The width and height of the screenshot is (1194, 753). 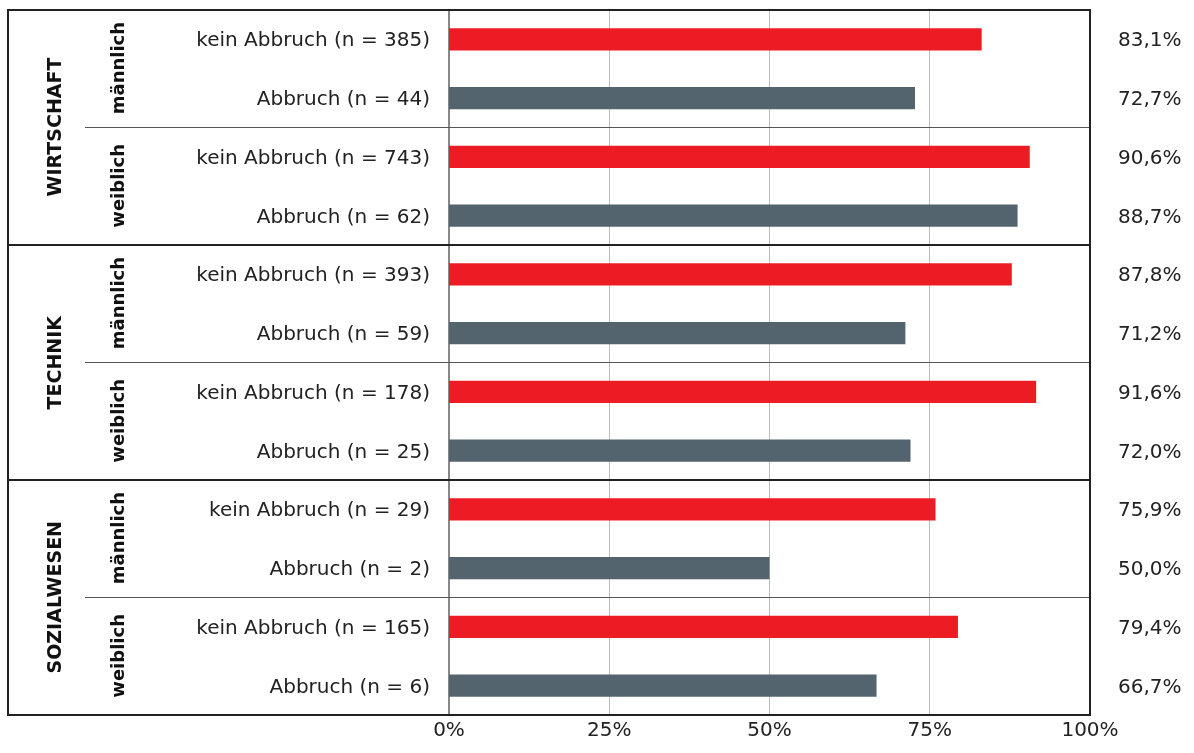 I want to click on text: WIRTSCHAFT, so click(x=53, y=127).